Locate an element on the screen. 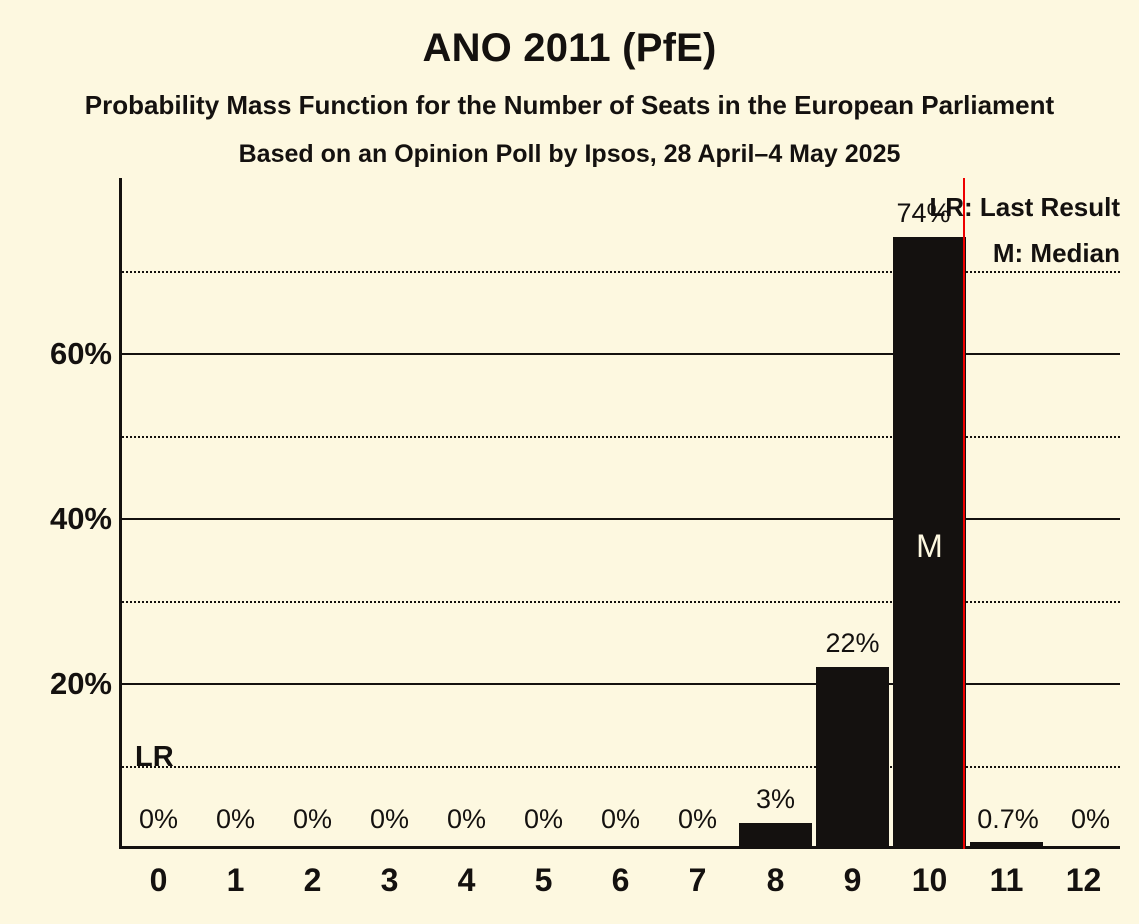 Image resolution: width=1139 pixels, height=924 pixels. y-axis-line is located at coordinates (120, 513).